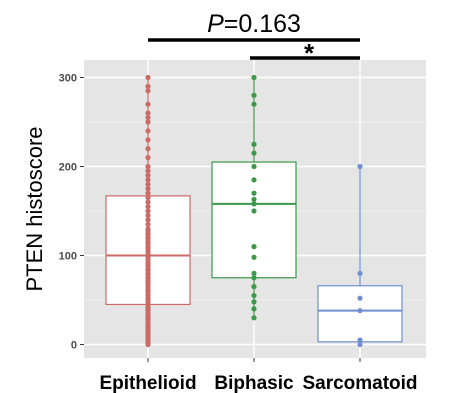 This screenshot has height=393, width=454. I want to click on box-epithelioid, so click(148, 211).